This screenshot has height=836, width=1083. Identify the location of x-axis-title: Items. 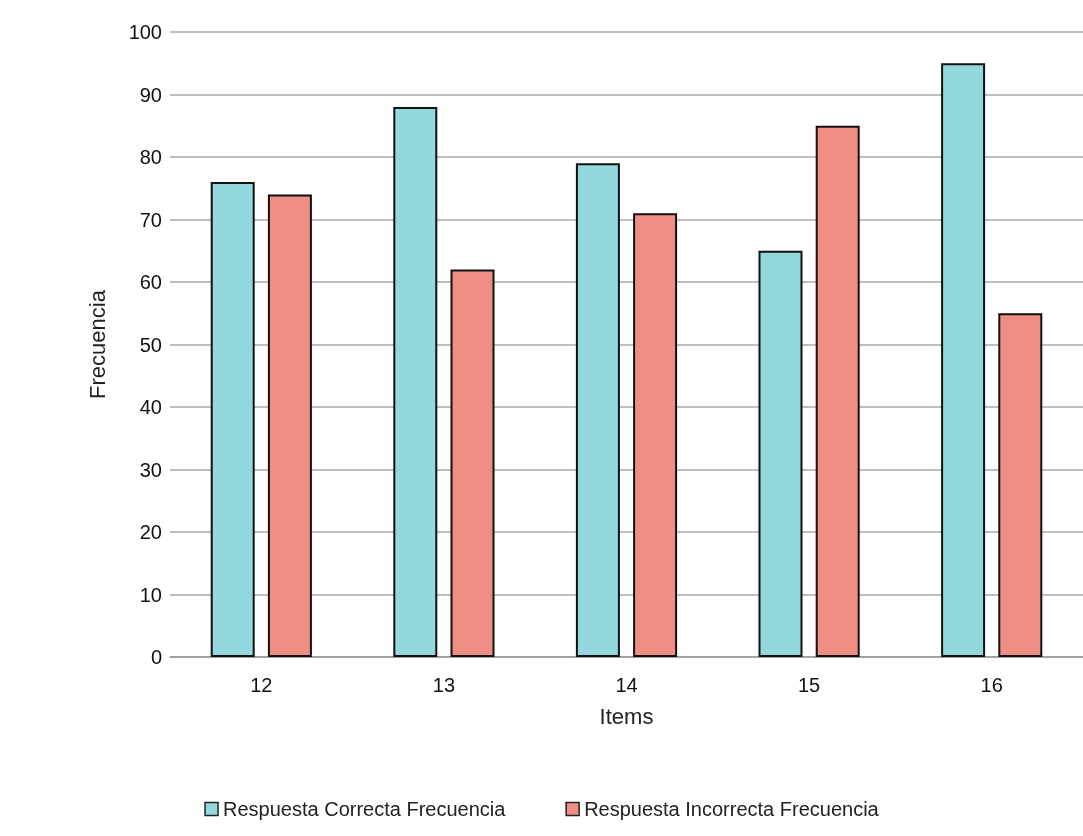
(626, 716).